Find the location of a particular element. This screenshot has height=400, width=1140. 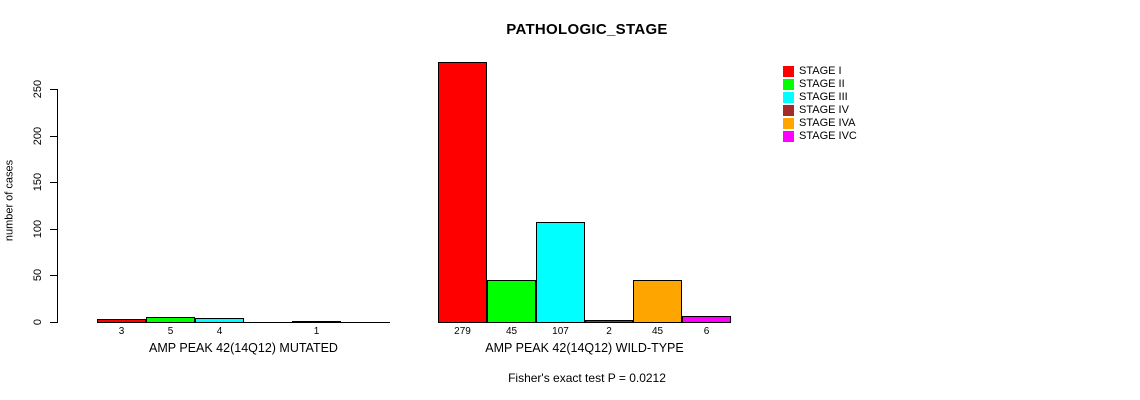

bar-value-label: 107 is located at coordinates (560, 331).